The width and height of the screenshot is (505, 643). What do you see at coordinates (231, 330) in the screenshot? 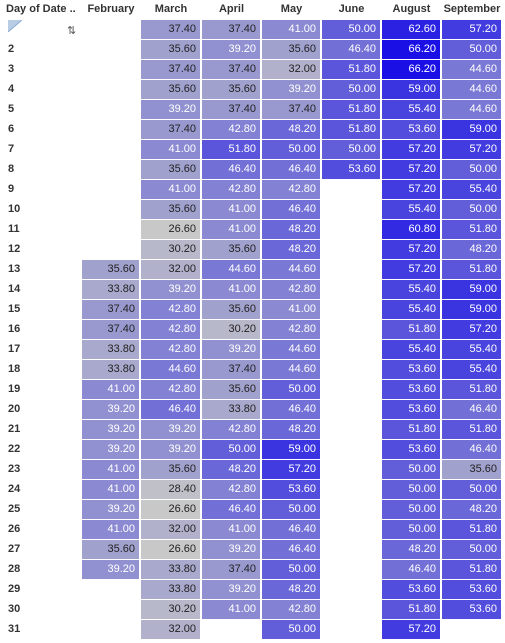
I see `heatmap-cell: 30.20` at bounding box center [231, 330].